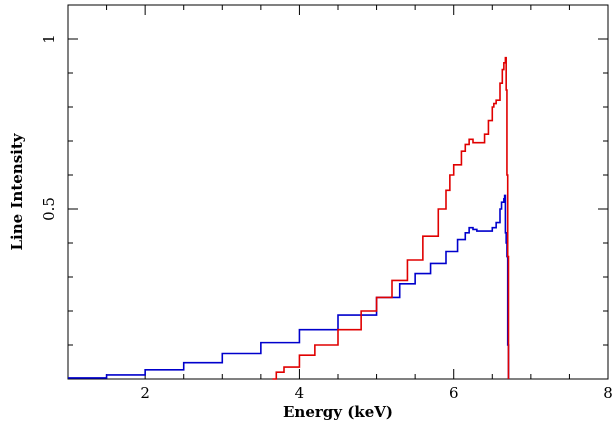 This screenshot has height=427, width=612. I want to click on x-axis-label: Energy (keV), so click(338, 412).